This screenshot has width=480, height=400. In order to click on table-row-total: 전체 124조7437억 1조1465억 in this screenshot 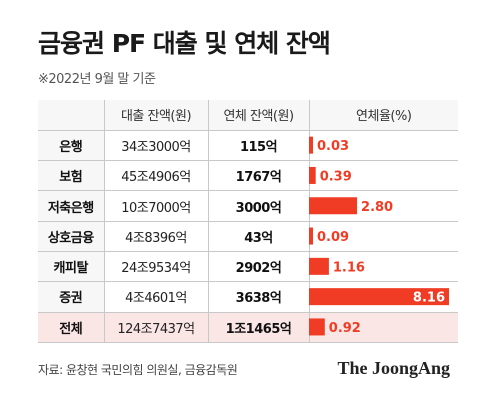, I will do `click(248, 327)`.